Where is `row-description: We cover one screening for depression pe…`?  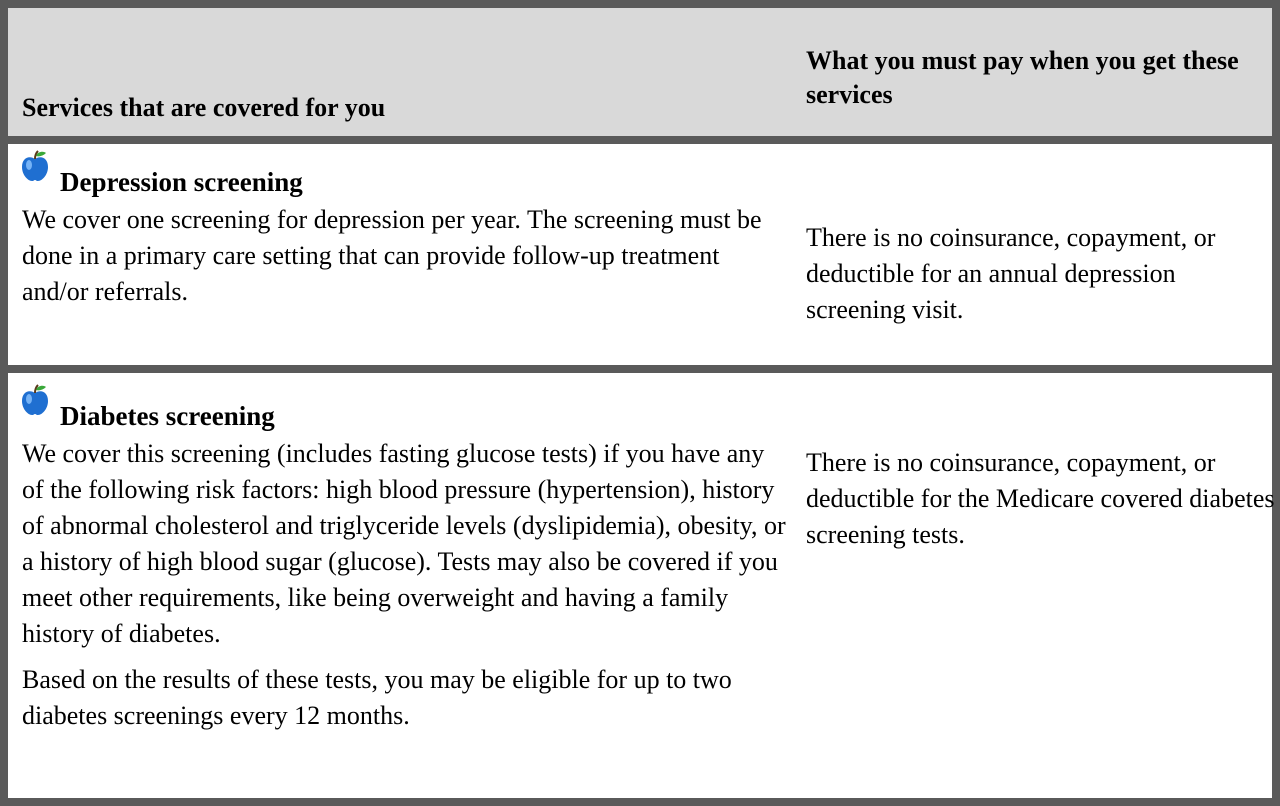
row-description: We cover one screening for depression pe… is located at coordinates (407, 261).